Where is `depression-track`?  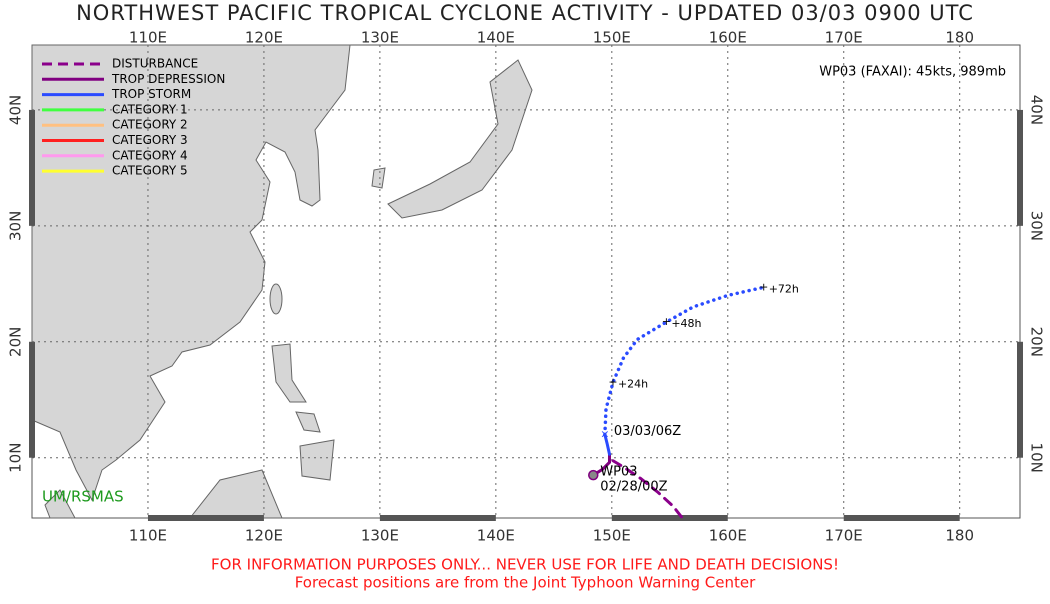
depression-track is located at coordinates (601, 464).